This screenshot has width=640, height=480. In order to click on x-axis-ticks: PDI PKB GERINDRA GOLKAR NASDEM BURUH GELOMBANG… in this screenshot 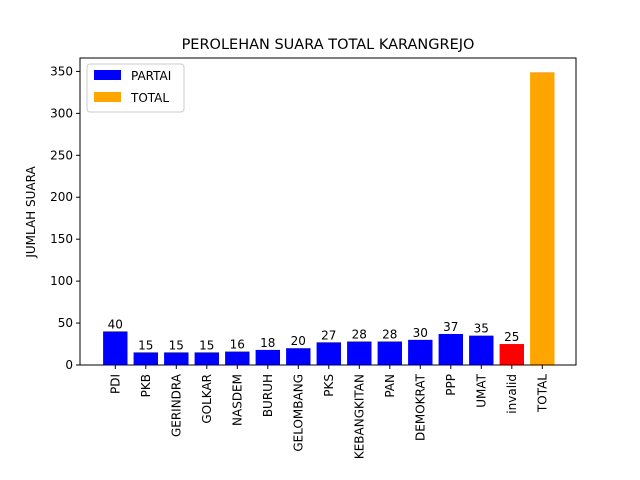, I will do `click(328, 412)`.